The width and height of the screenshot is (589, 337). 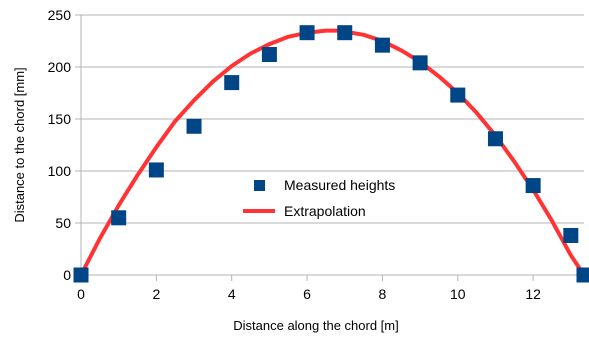 I want to click on y-tick-label: 50, so click(x=63, y=223).